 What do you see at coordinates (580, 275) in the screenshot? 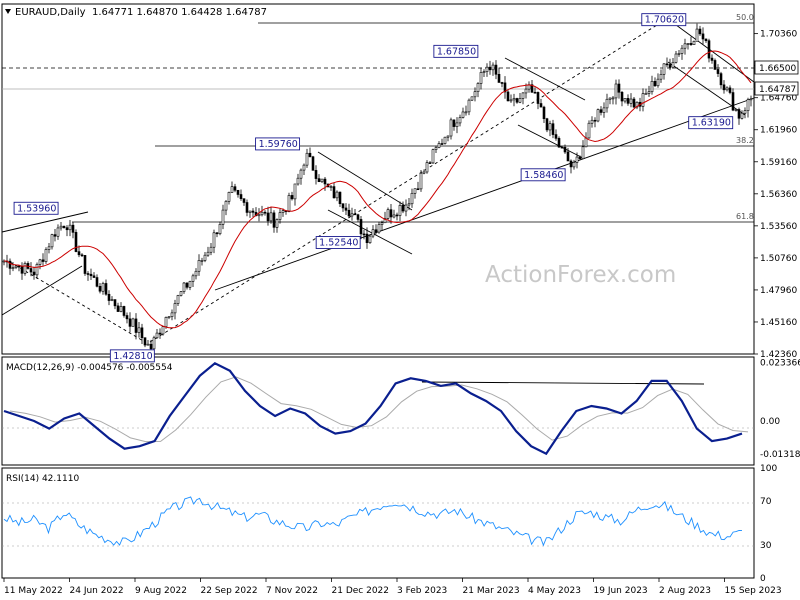
I see `watermark: ActionForex.com` at bounding box center [580, 275].